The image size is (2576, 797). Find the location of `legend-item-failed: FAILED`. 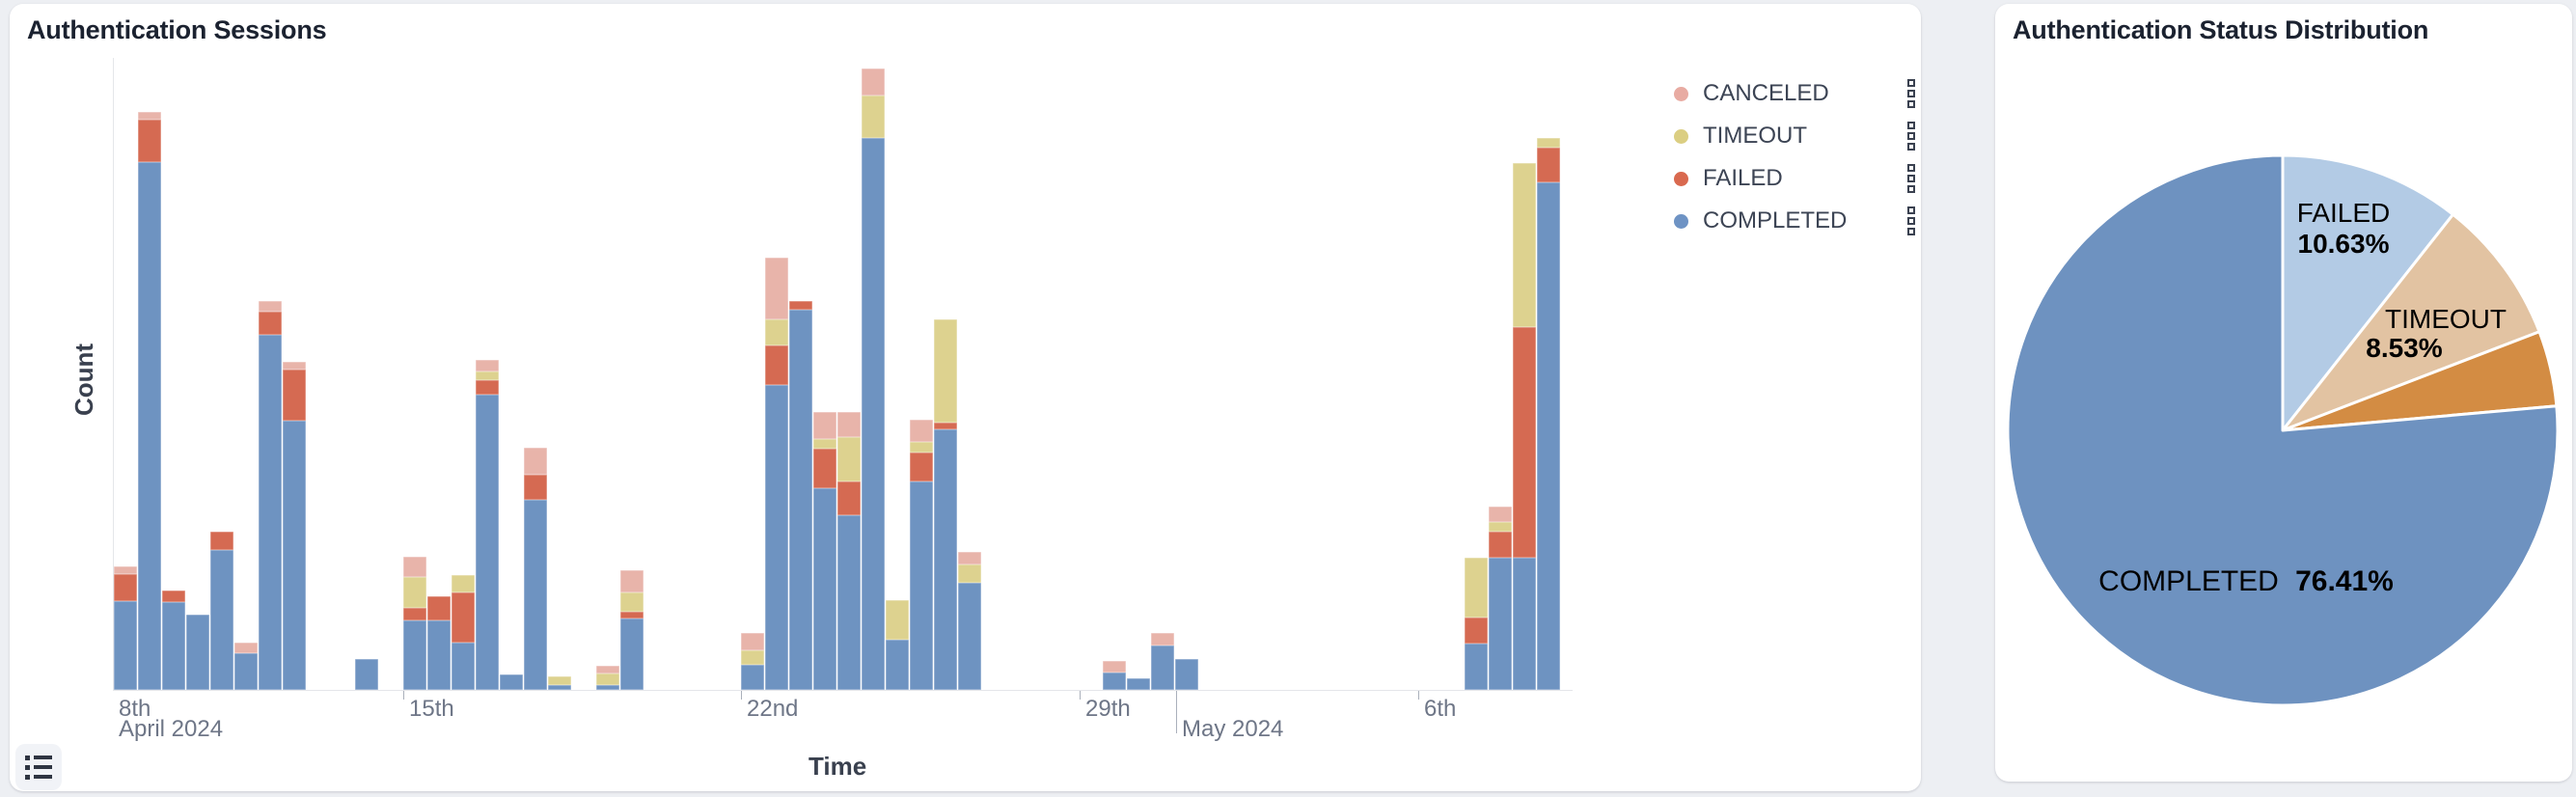

legend-item-failed: FAILED is located at coordinates (1798, 178).